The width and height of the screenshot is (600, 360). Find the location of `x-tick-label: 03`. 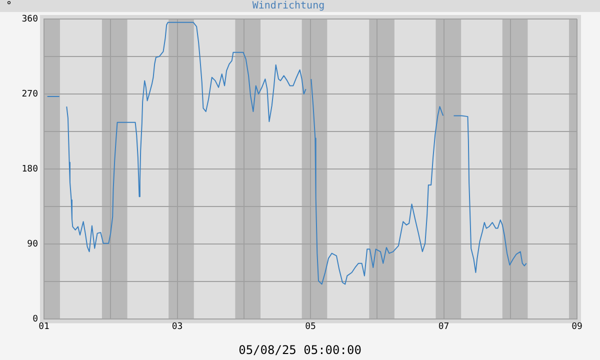

x-tick-label: 03 is located at coordinates (177, 327).